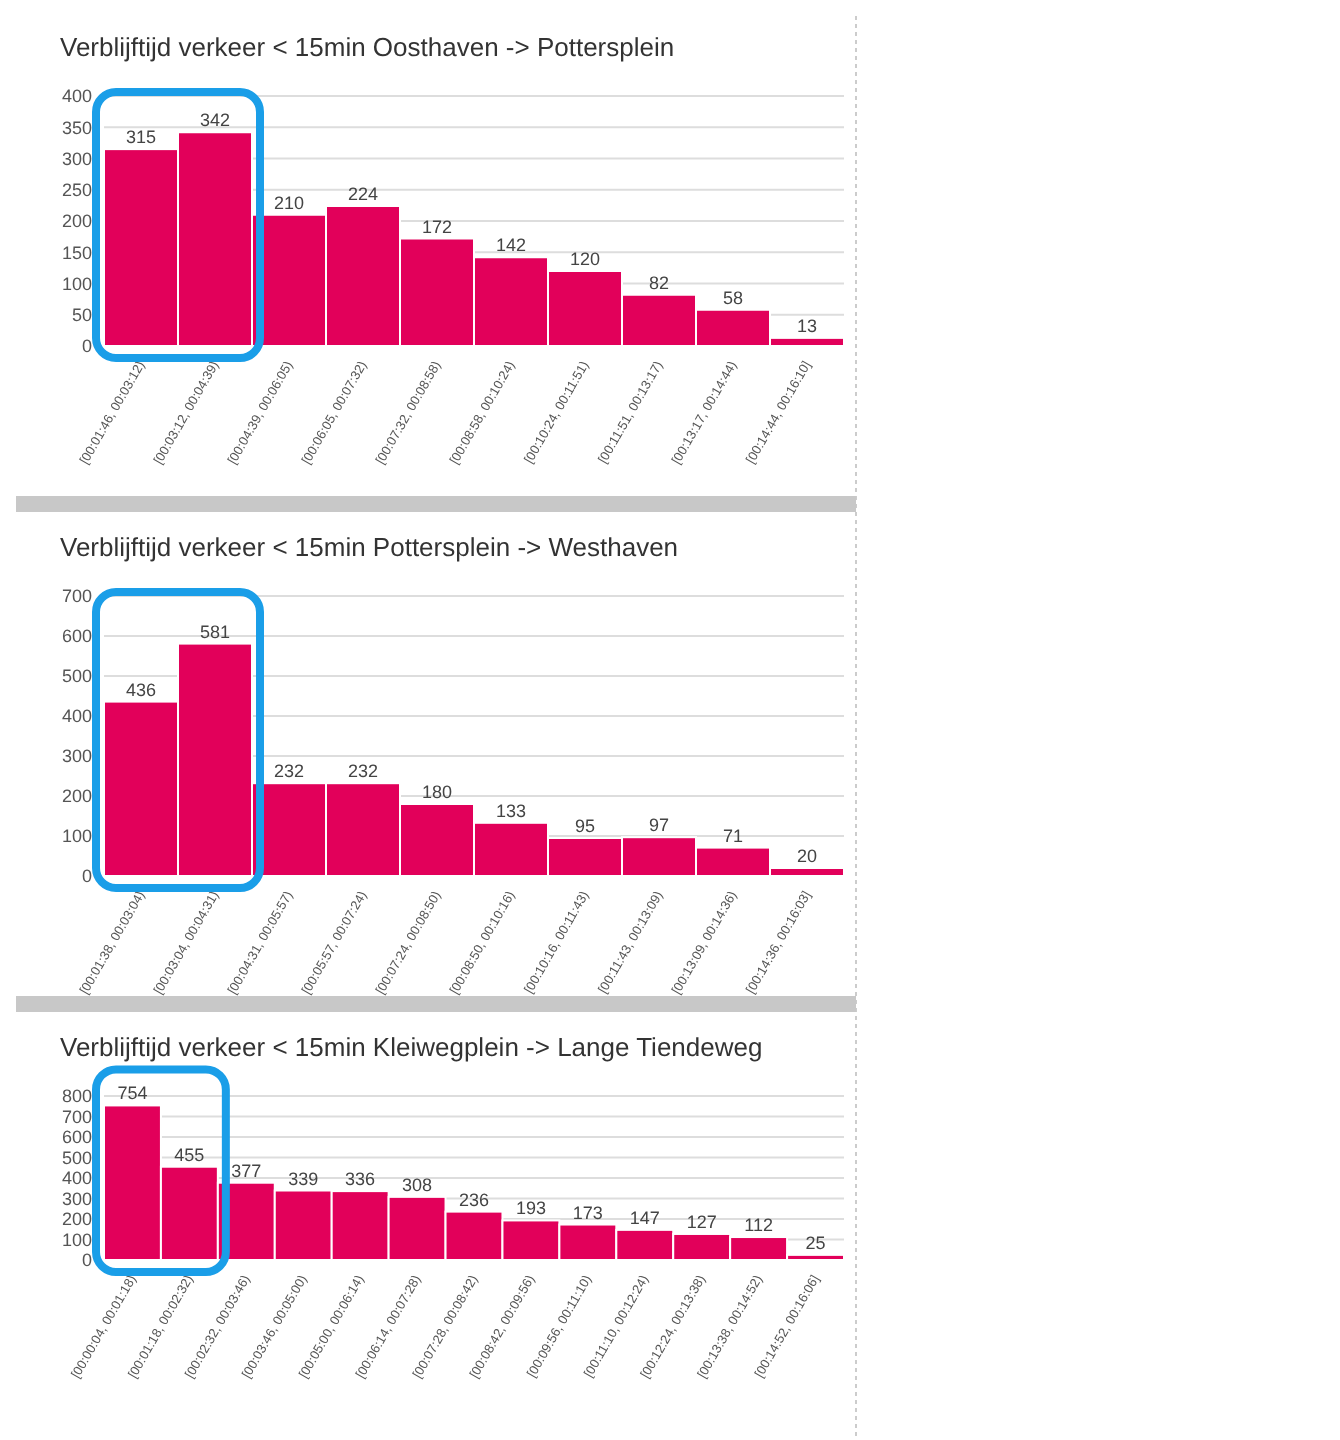 This screenshot has height=1440, width=1340. I want to click on data-label: 13, so click(807, 325).